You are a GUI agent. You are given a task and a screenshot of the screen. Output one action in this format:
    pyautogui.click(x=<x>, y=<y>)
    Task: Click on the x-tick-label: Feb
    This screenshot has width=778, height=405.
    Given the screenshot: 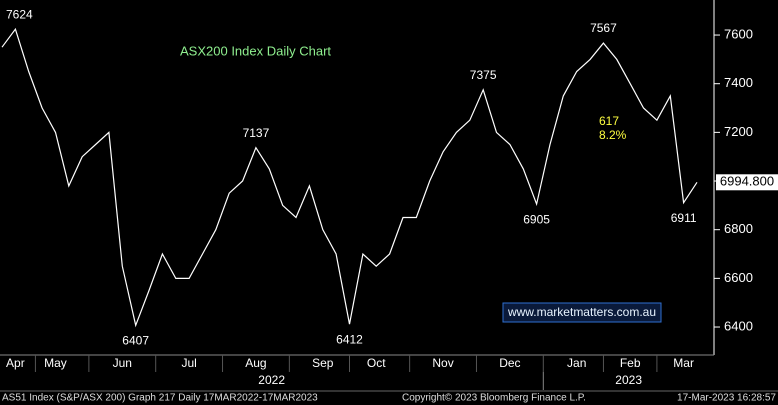 What is the action you would take?
    pyautogui.click(x=630, y=363)
    